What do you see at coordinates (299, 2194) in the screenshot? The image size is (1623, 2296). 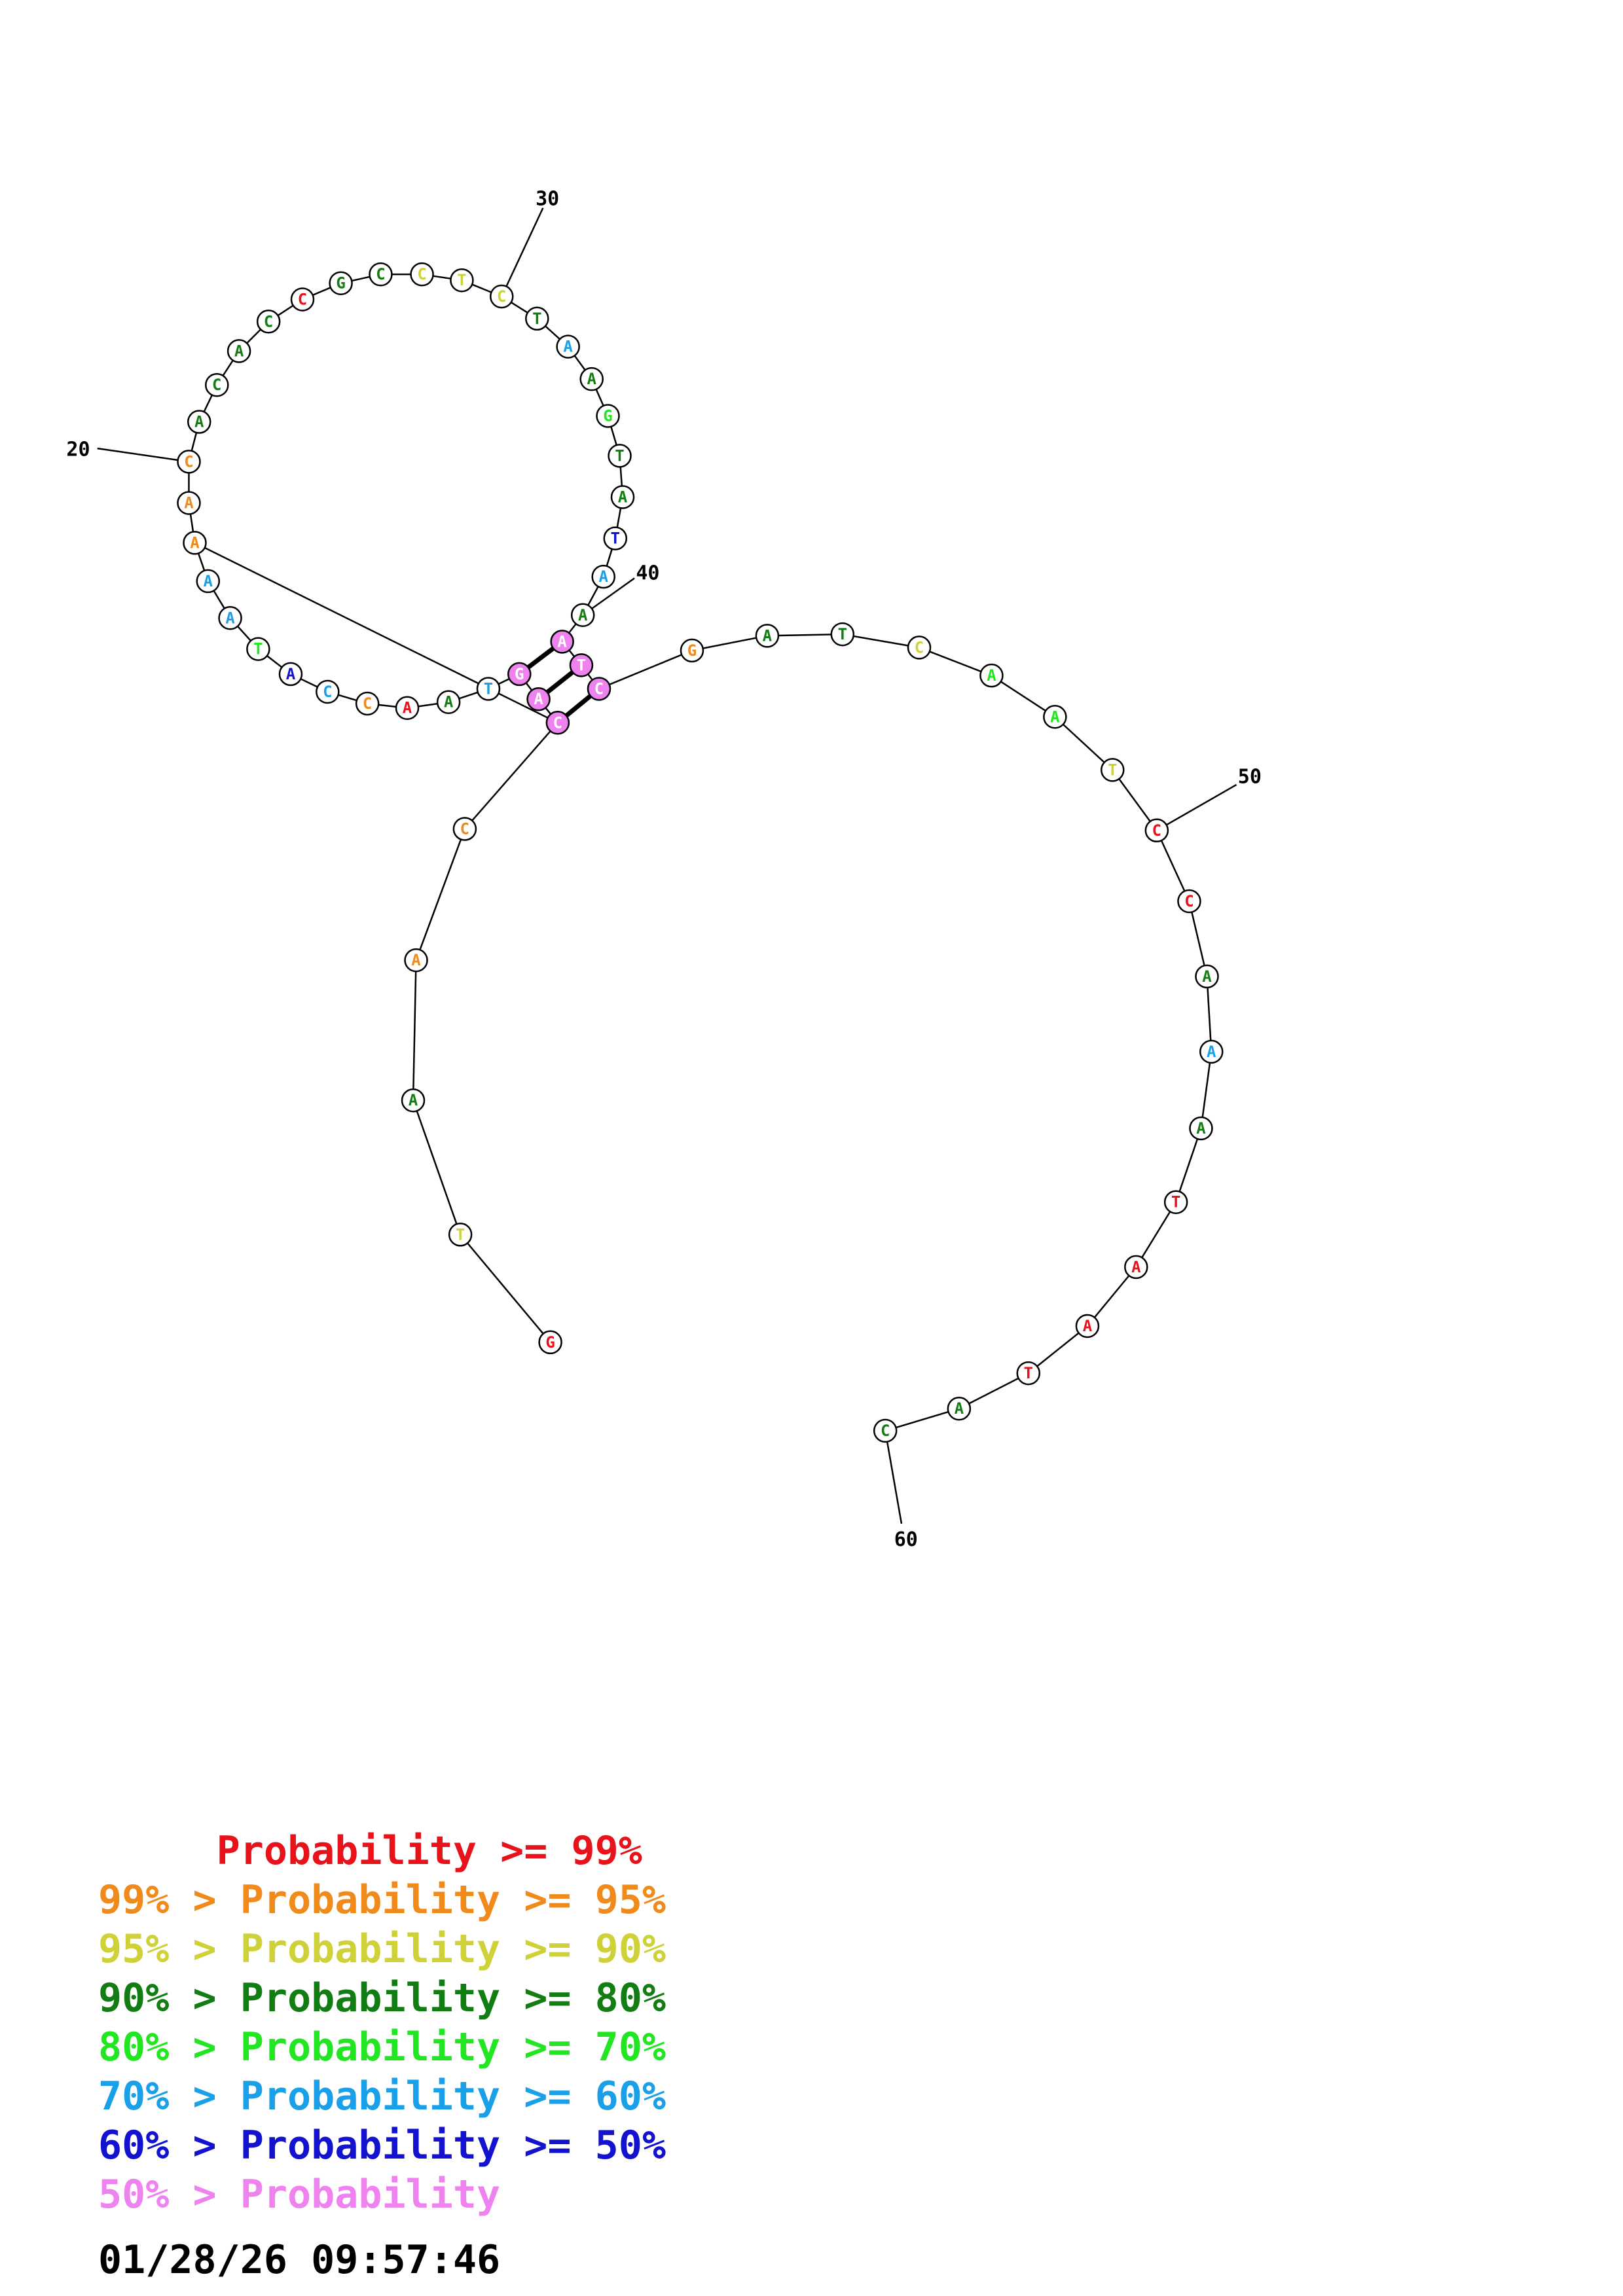 I see `legend-line-lt50: 50% > Probability` at bounding box center [299, 2194].